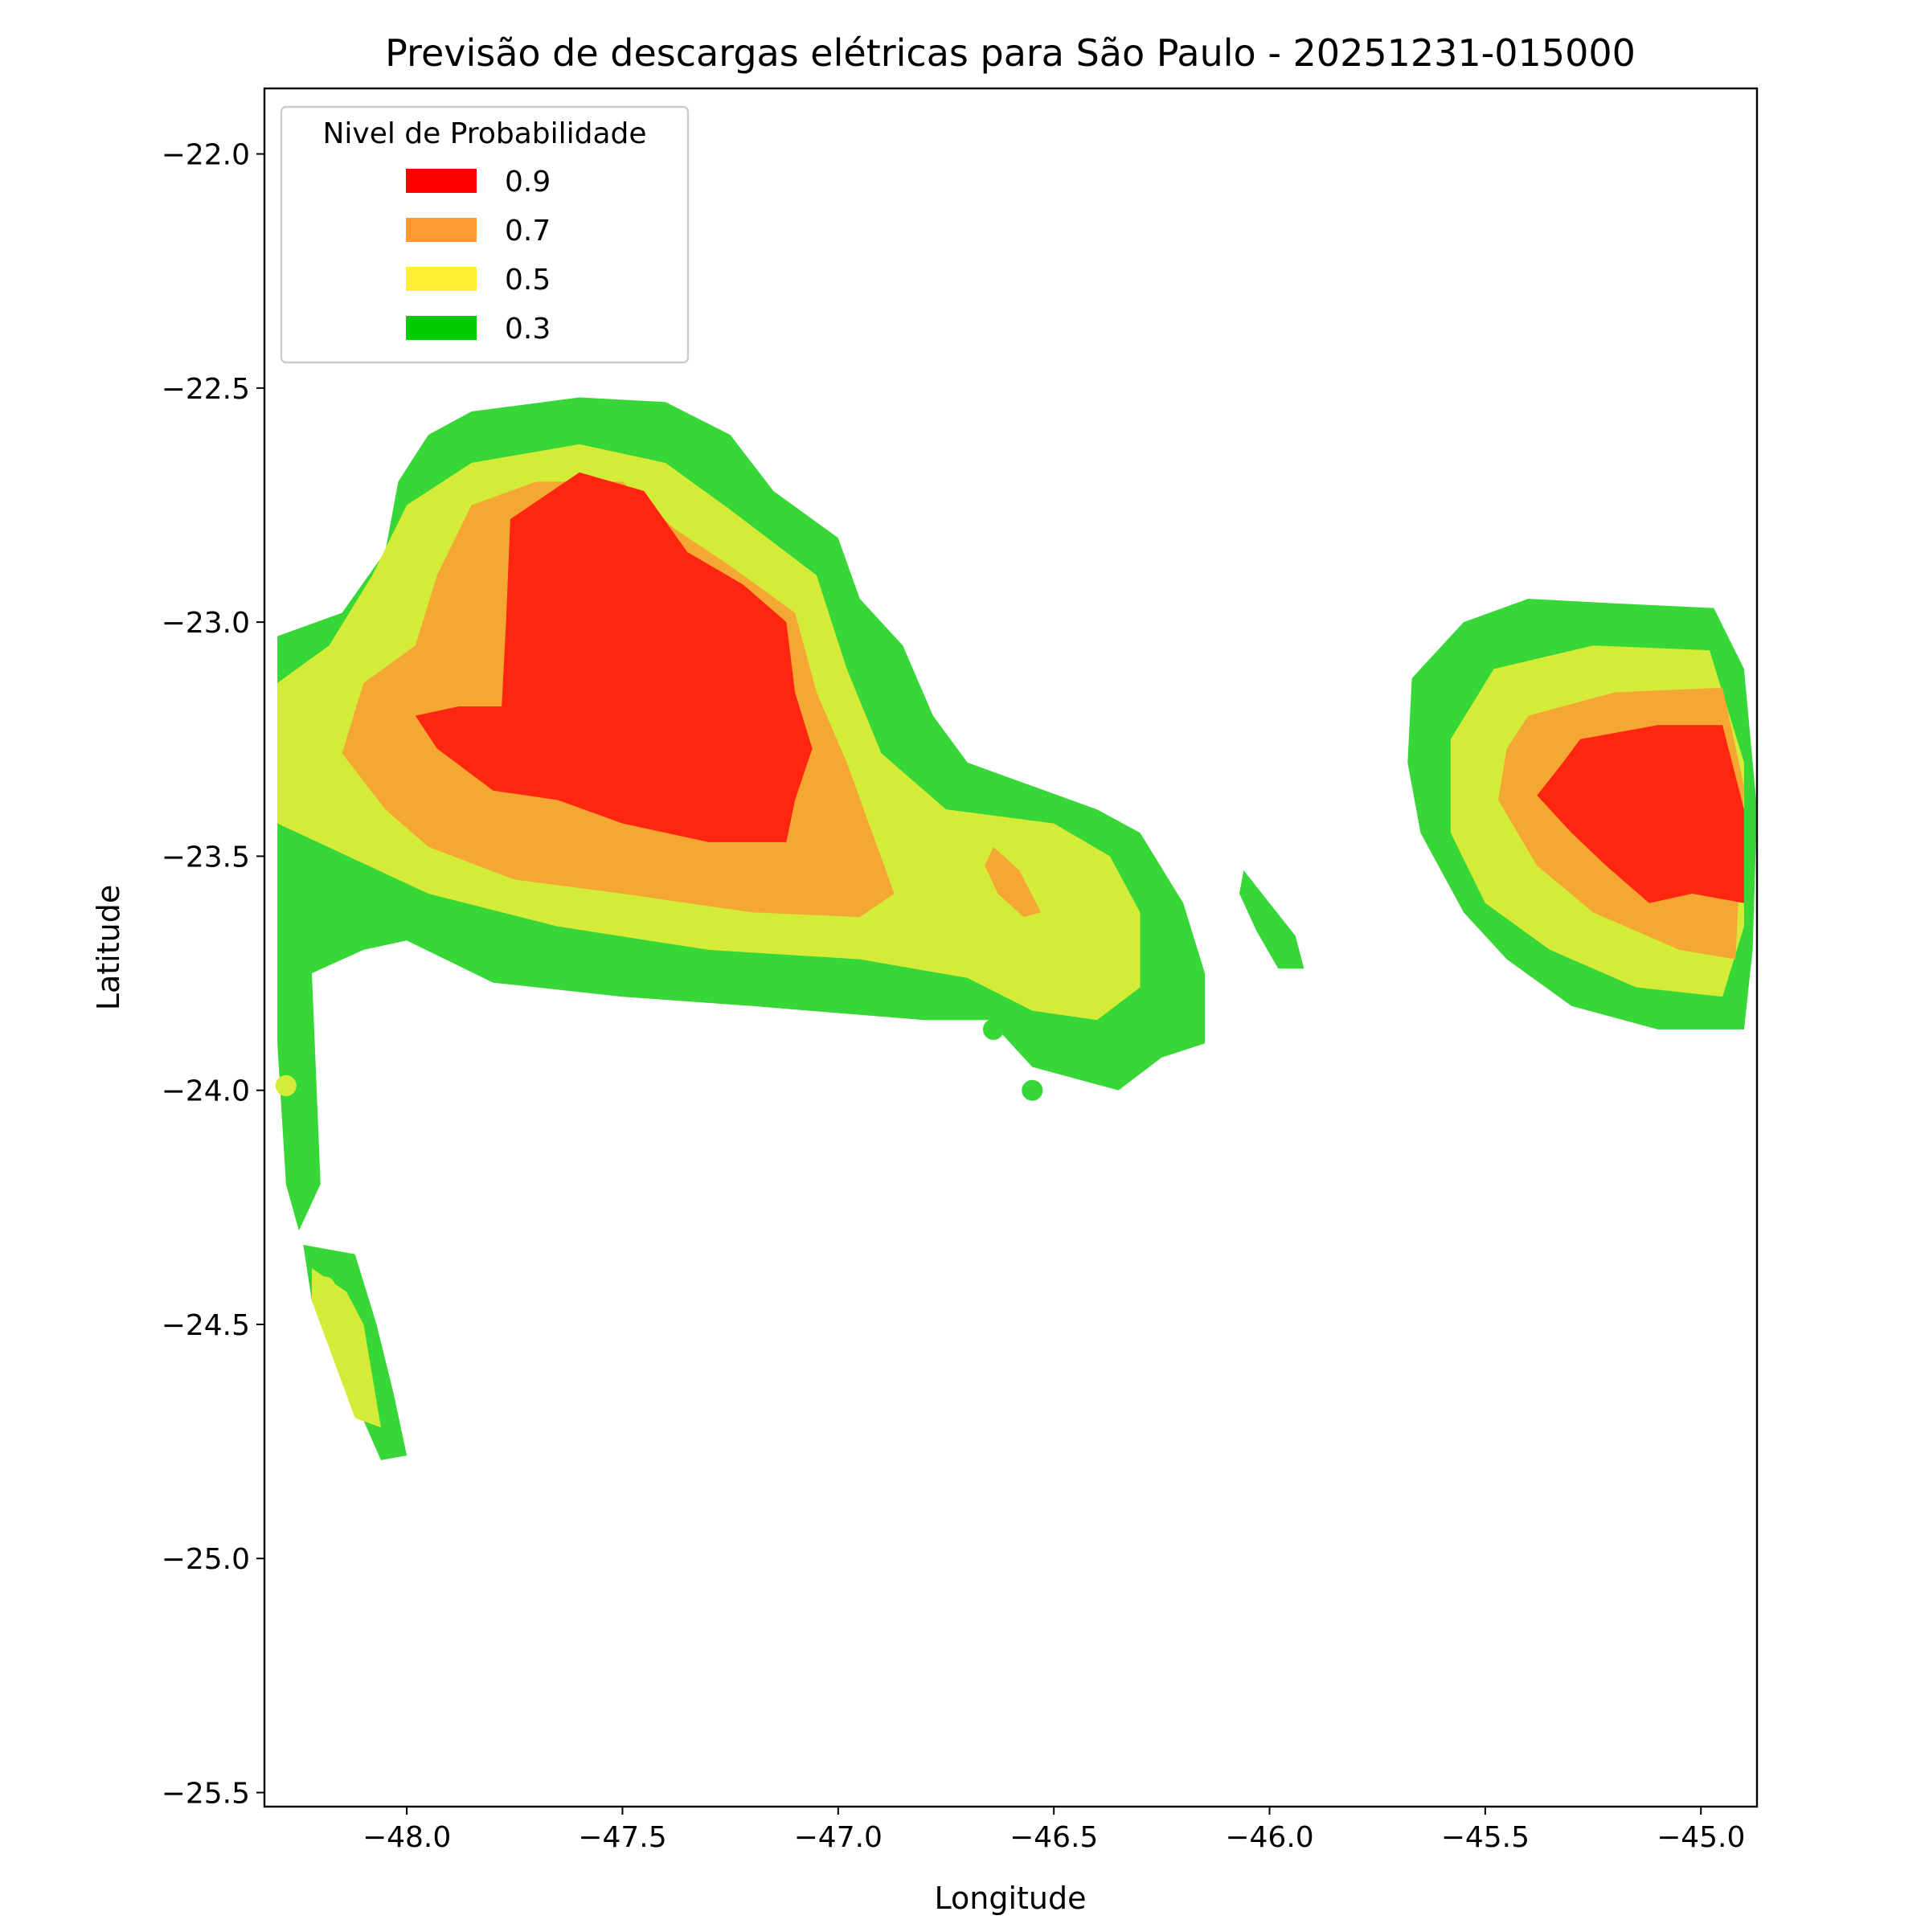  Describe the element at coordinates (1485, 1837) in the screenshot. I see `x-tick-label: −45.5` at that location.